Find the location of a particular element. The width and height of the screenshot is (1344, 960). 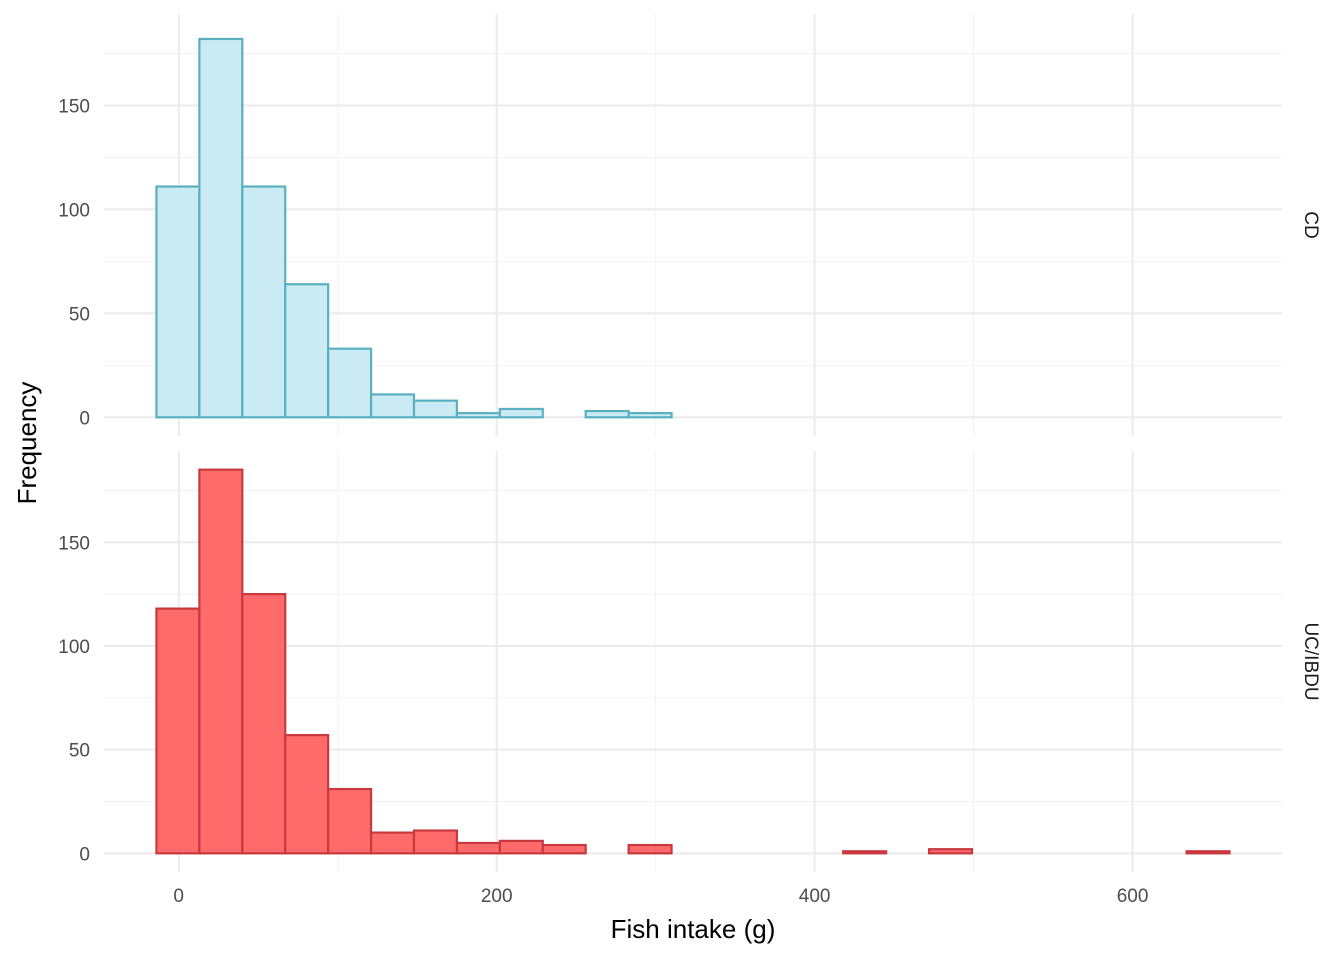

x-axis-ticks: 0 200 400 600 is located at coordinates (660, 896).